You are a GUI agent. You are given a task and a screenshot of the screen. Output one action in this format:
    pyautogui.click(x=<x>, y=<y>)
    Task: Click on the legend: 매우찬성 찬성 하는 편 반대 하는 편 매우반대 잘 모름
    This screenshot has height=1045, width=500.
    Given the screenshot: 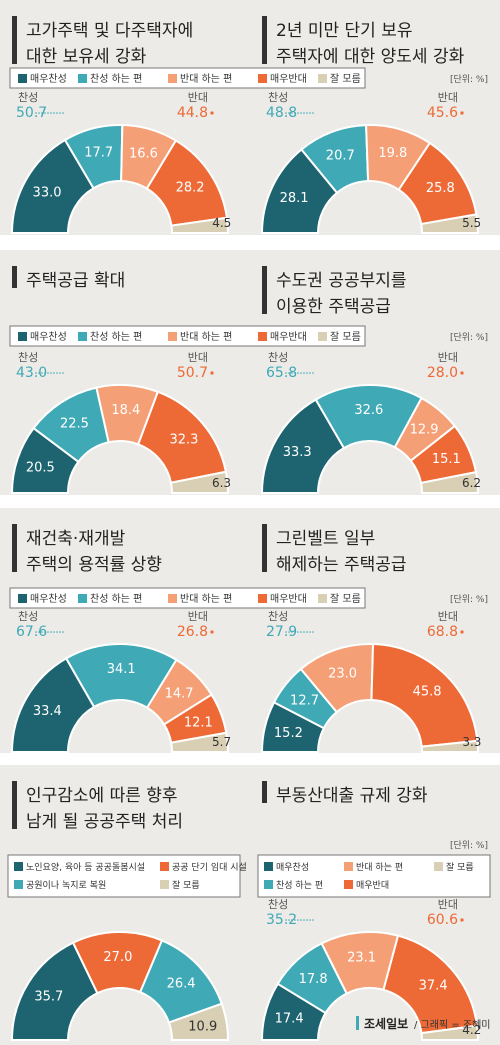 What is the action you would take?
    pyautogui.click(x=187, y=78)
    